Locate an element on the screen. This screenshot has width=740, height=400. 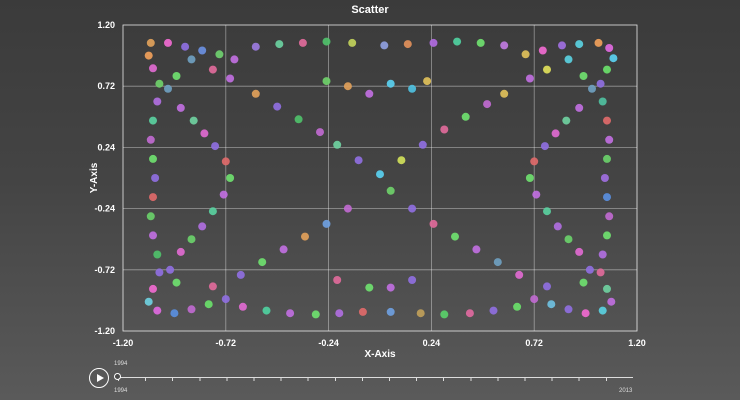
play-button is located at coordinates (99, 378).